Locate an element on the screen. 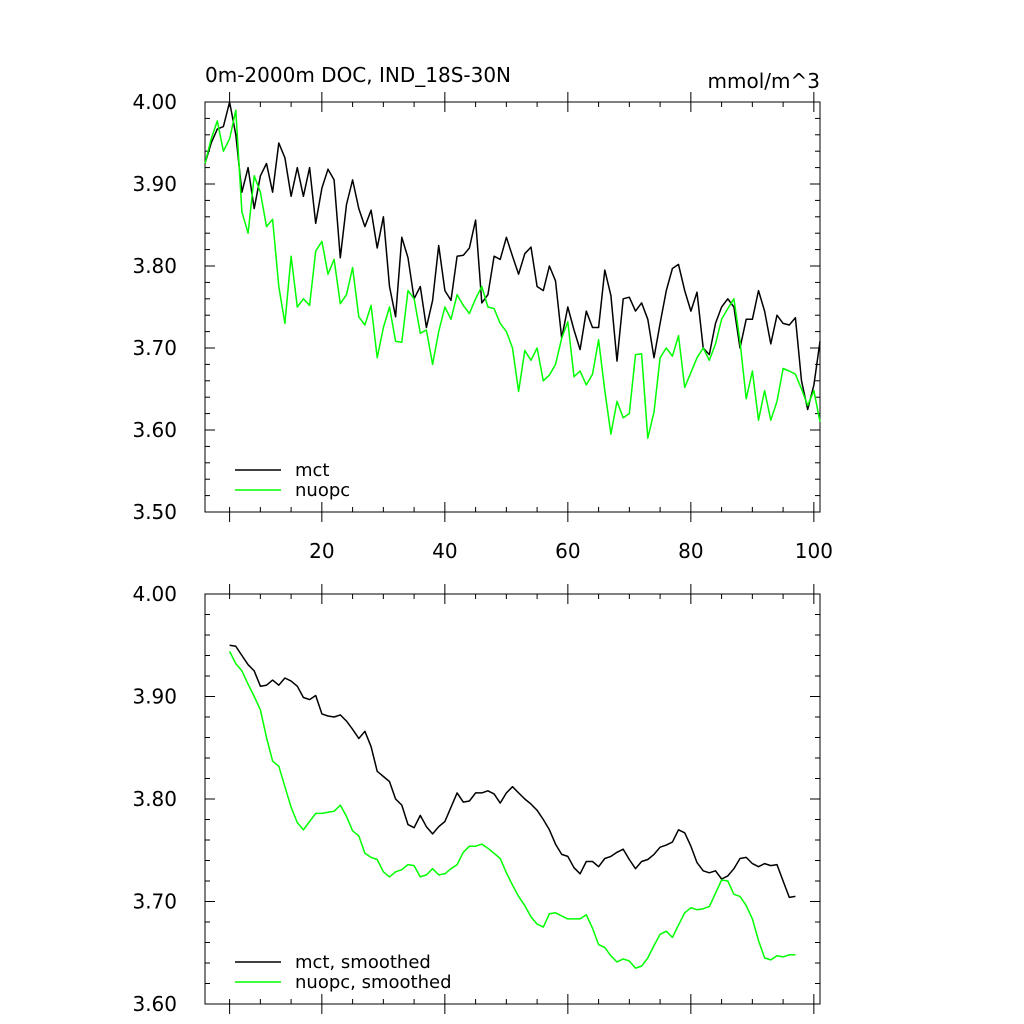 Image resolution: width=1024 pixels, height=1024 pixels. x-tick-label: 80 is located at coordinates (690, 551).